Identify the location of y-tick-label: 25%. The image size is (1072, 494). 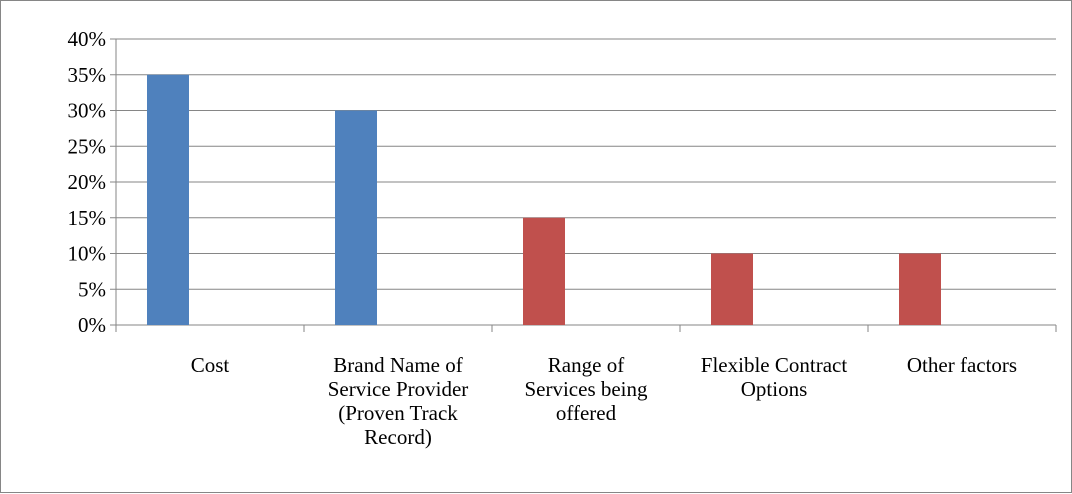
(87, 146).